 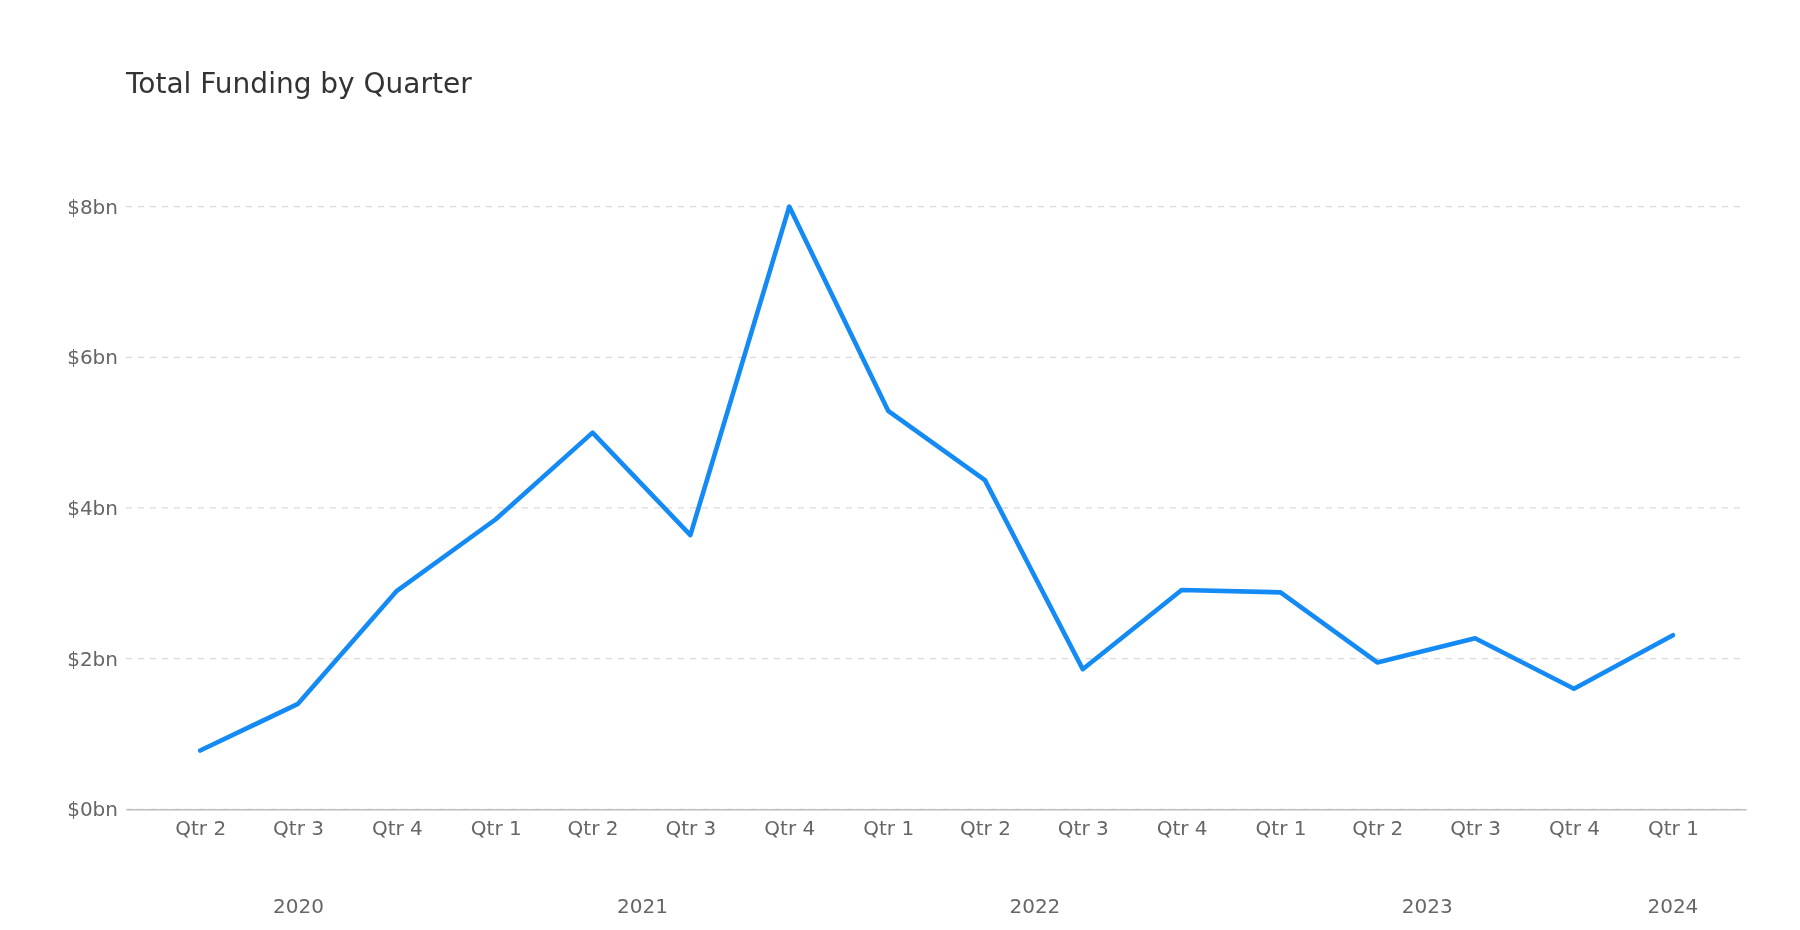 What do you see at coordinates (642, 906) in the screenshot?
I see `text: 2021` at bounding box center [642, 906].